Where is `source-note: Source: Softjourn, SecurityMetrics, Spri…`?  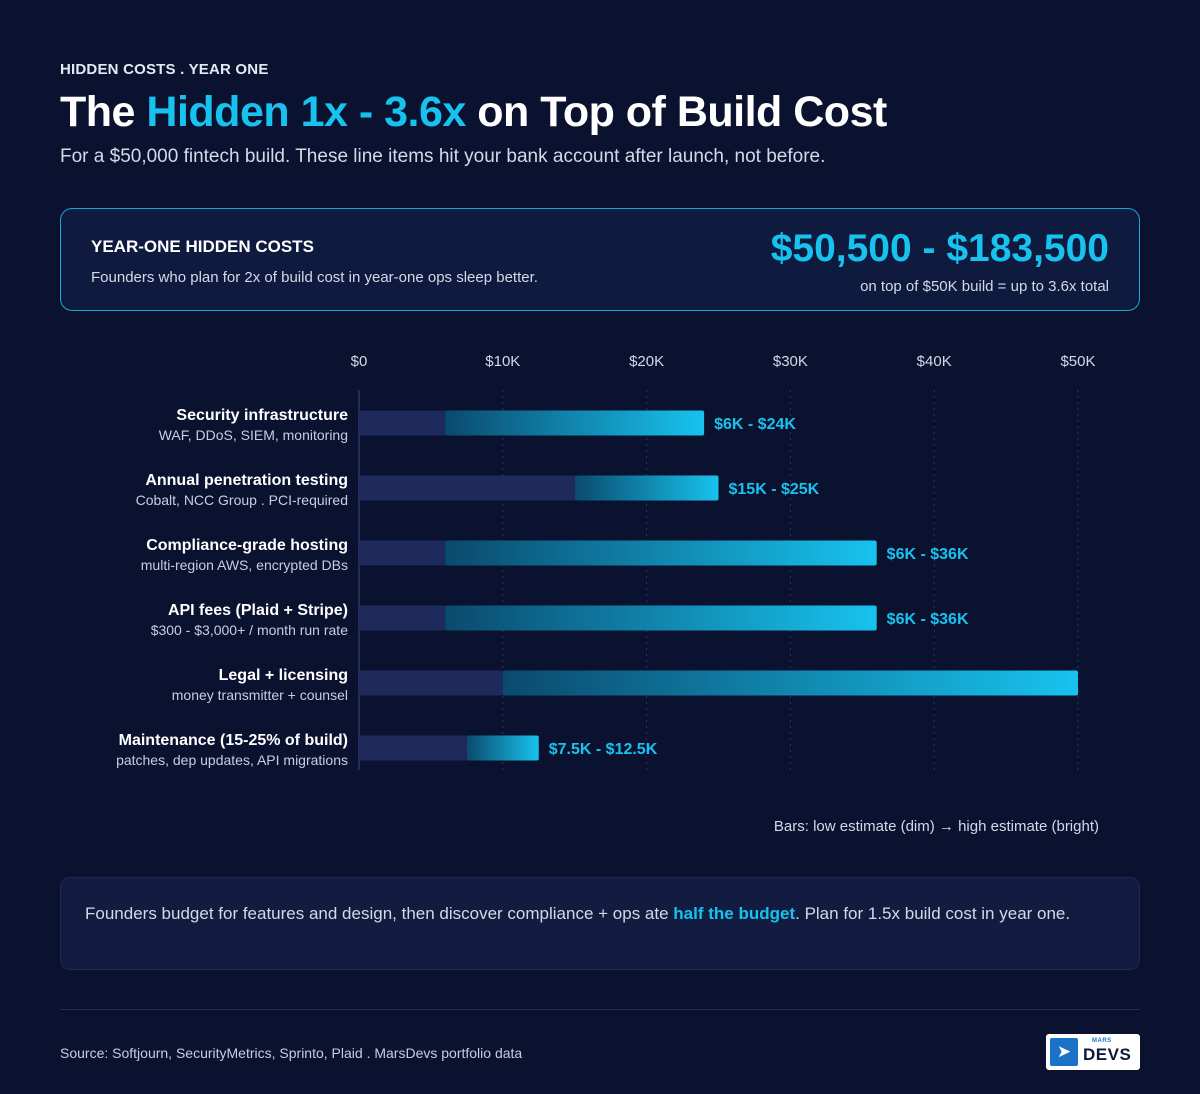
source-note: Source: Softjourn, SecurityMetrics, Spri… is located at coordinates (291, 1053).